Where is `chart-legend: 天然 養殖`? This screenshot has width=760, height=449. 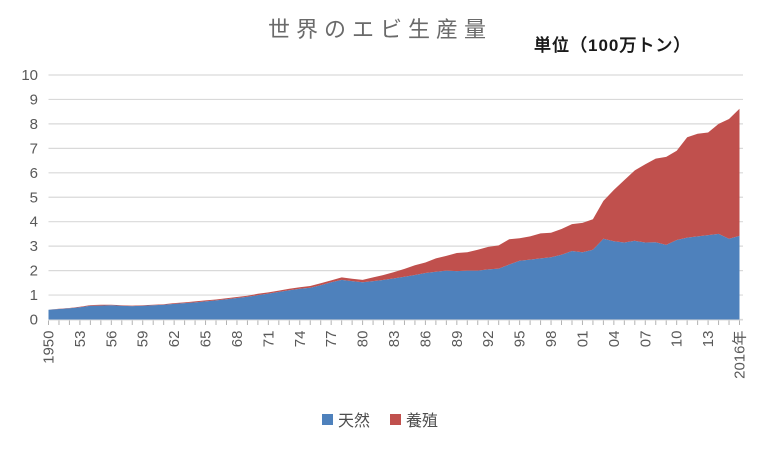 chart-legend: 天然 養殖 is located at coordinates (380, 419).